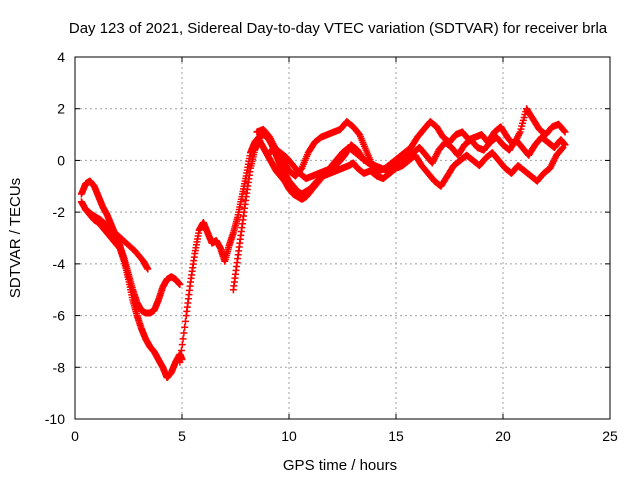 This screenshot has height=480, width=640. I want to click on y-tick-label: -6, so click(59, 316).